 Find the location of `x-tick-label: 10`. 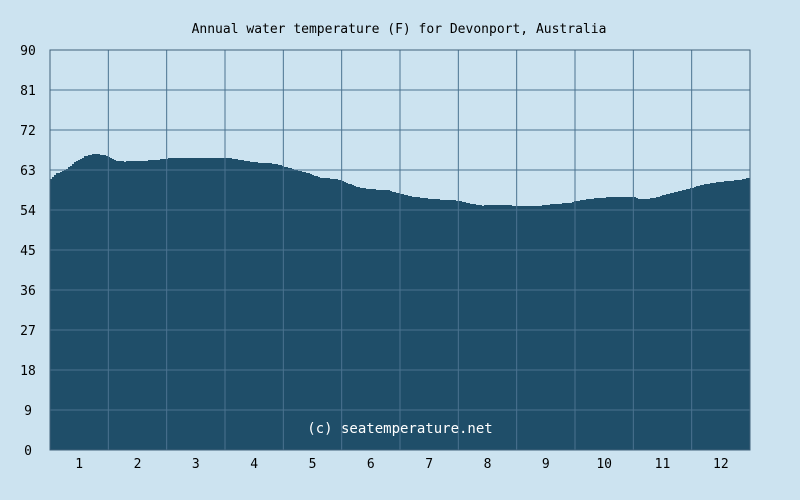

x-tick-label: 10 is located at coordinates (604, 464).